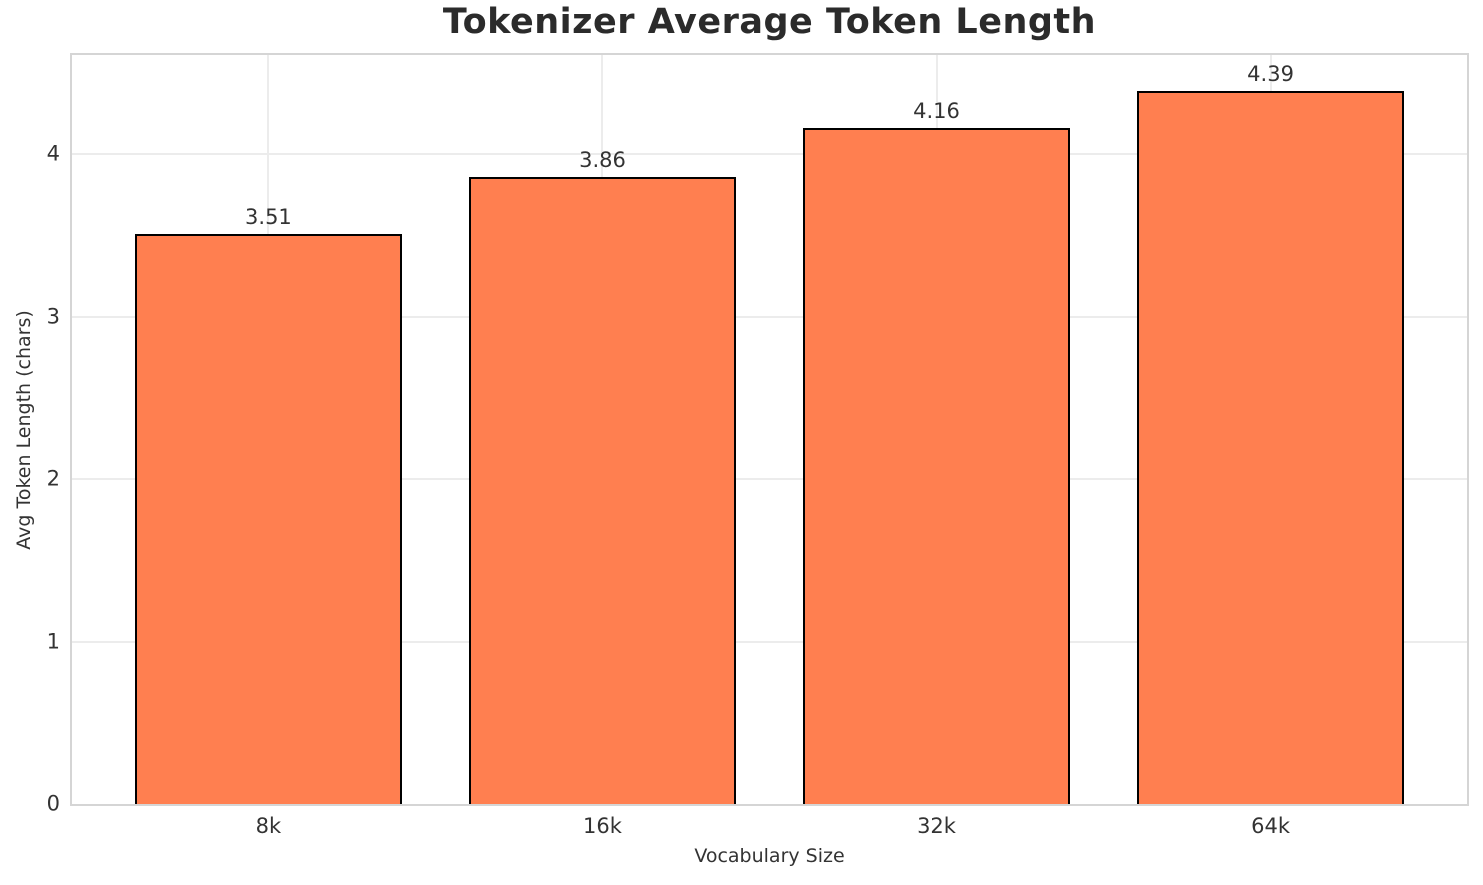 The width and height of the screenshot is (1483, 885). Describe the element at coordinates (936, 466) in the screenshot. I see `bar-32k` at that location.